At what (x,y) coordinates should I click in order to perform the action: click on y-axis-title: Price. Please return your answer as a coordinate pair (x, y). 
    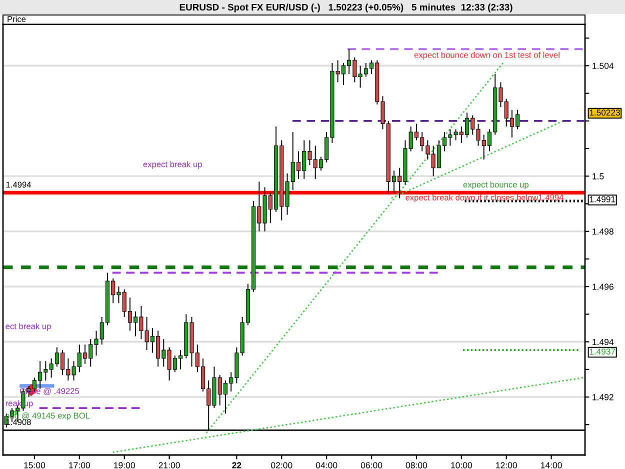
    Looking at the image, I should click on (17, 19).